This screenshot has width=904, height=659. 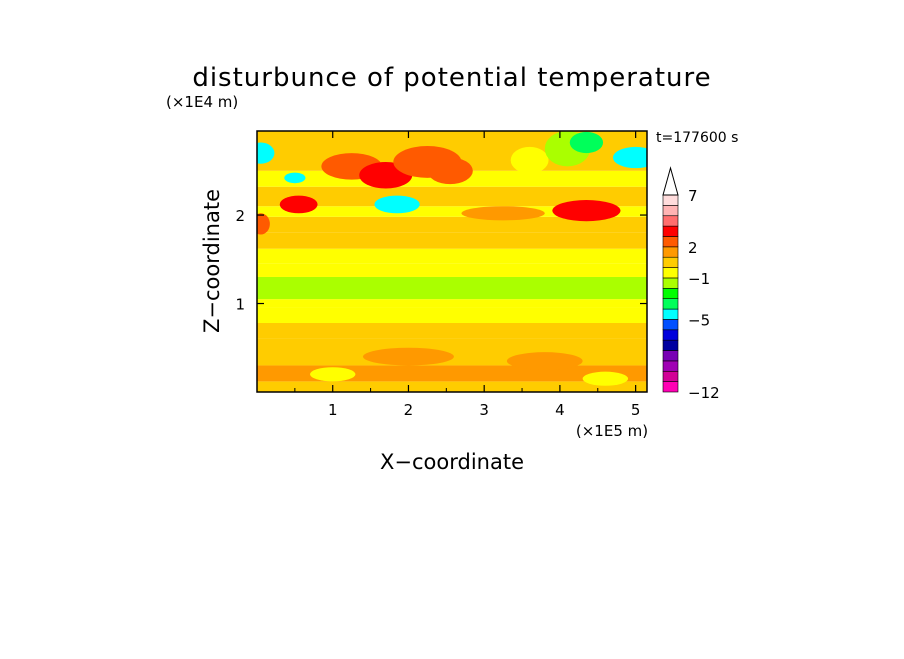 I want to click on x-tick-label: 5, so click(x=636, y=410).